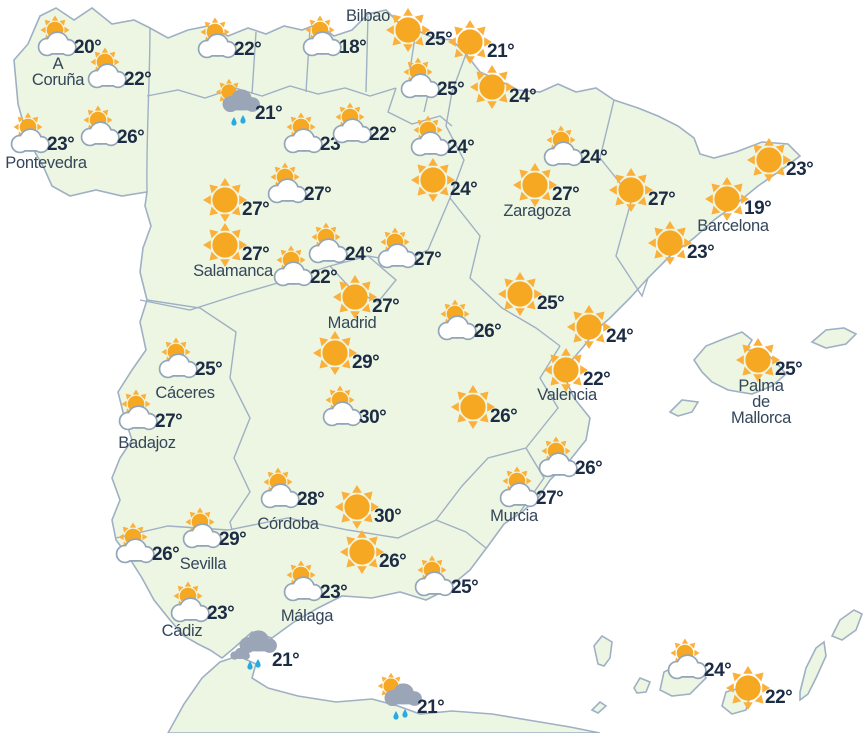 This screenshot has width=864, height=733. What do you see at coordinates (603, 650) in the screenshot?
I see `island-la-palma` at bounding box center [603, 650].